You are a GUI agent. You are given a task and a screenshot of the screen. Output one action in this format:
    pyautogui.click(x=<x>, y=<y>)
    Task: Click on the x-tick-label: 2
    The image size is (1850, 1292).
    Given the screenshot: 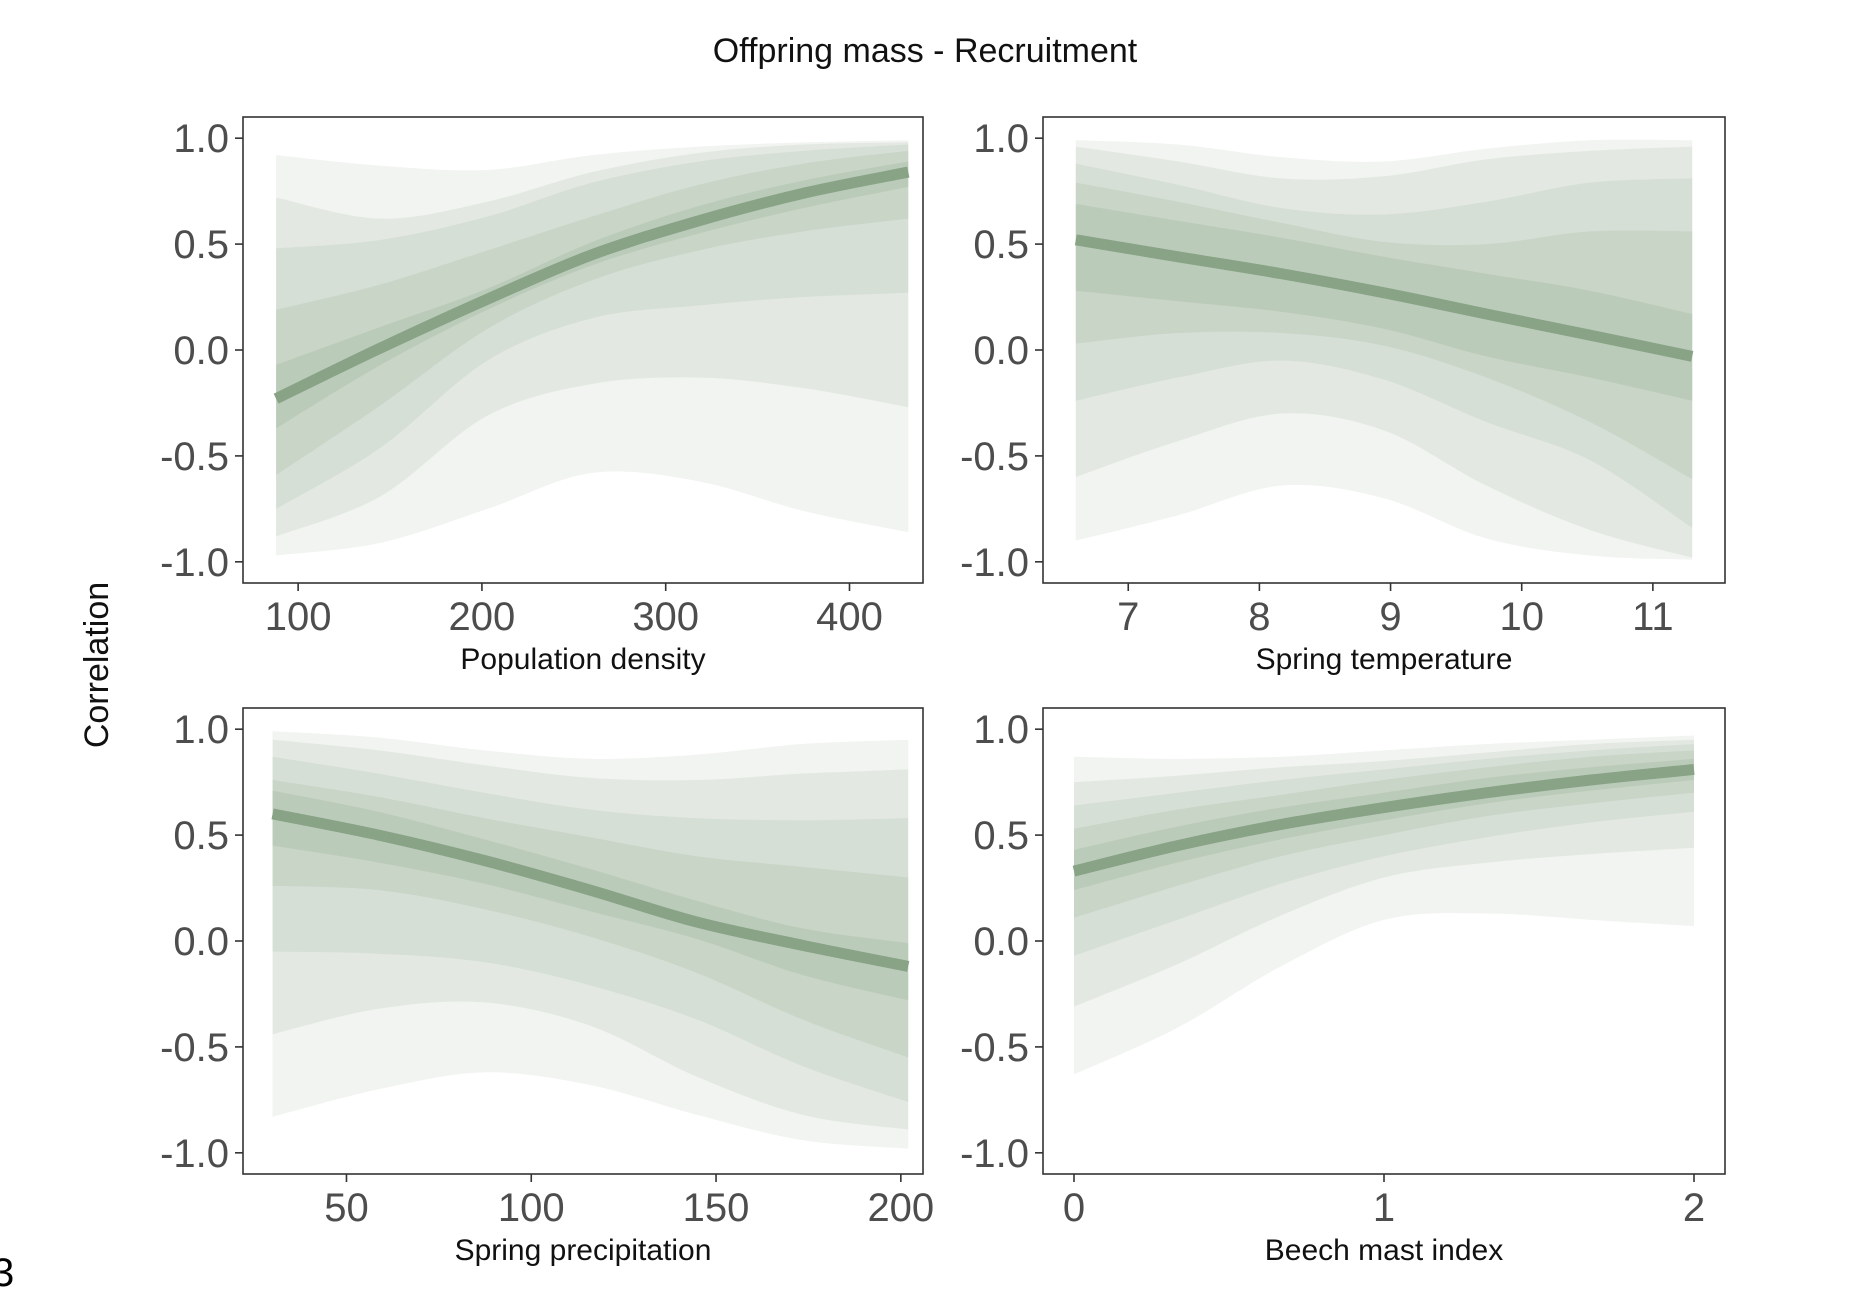 What is the action you would take?
    pyautogui.click(x=1694, y=1208)
    